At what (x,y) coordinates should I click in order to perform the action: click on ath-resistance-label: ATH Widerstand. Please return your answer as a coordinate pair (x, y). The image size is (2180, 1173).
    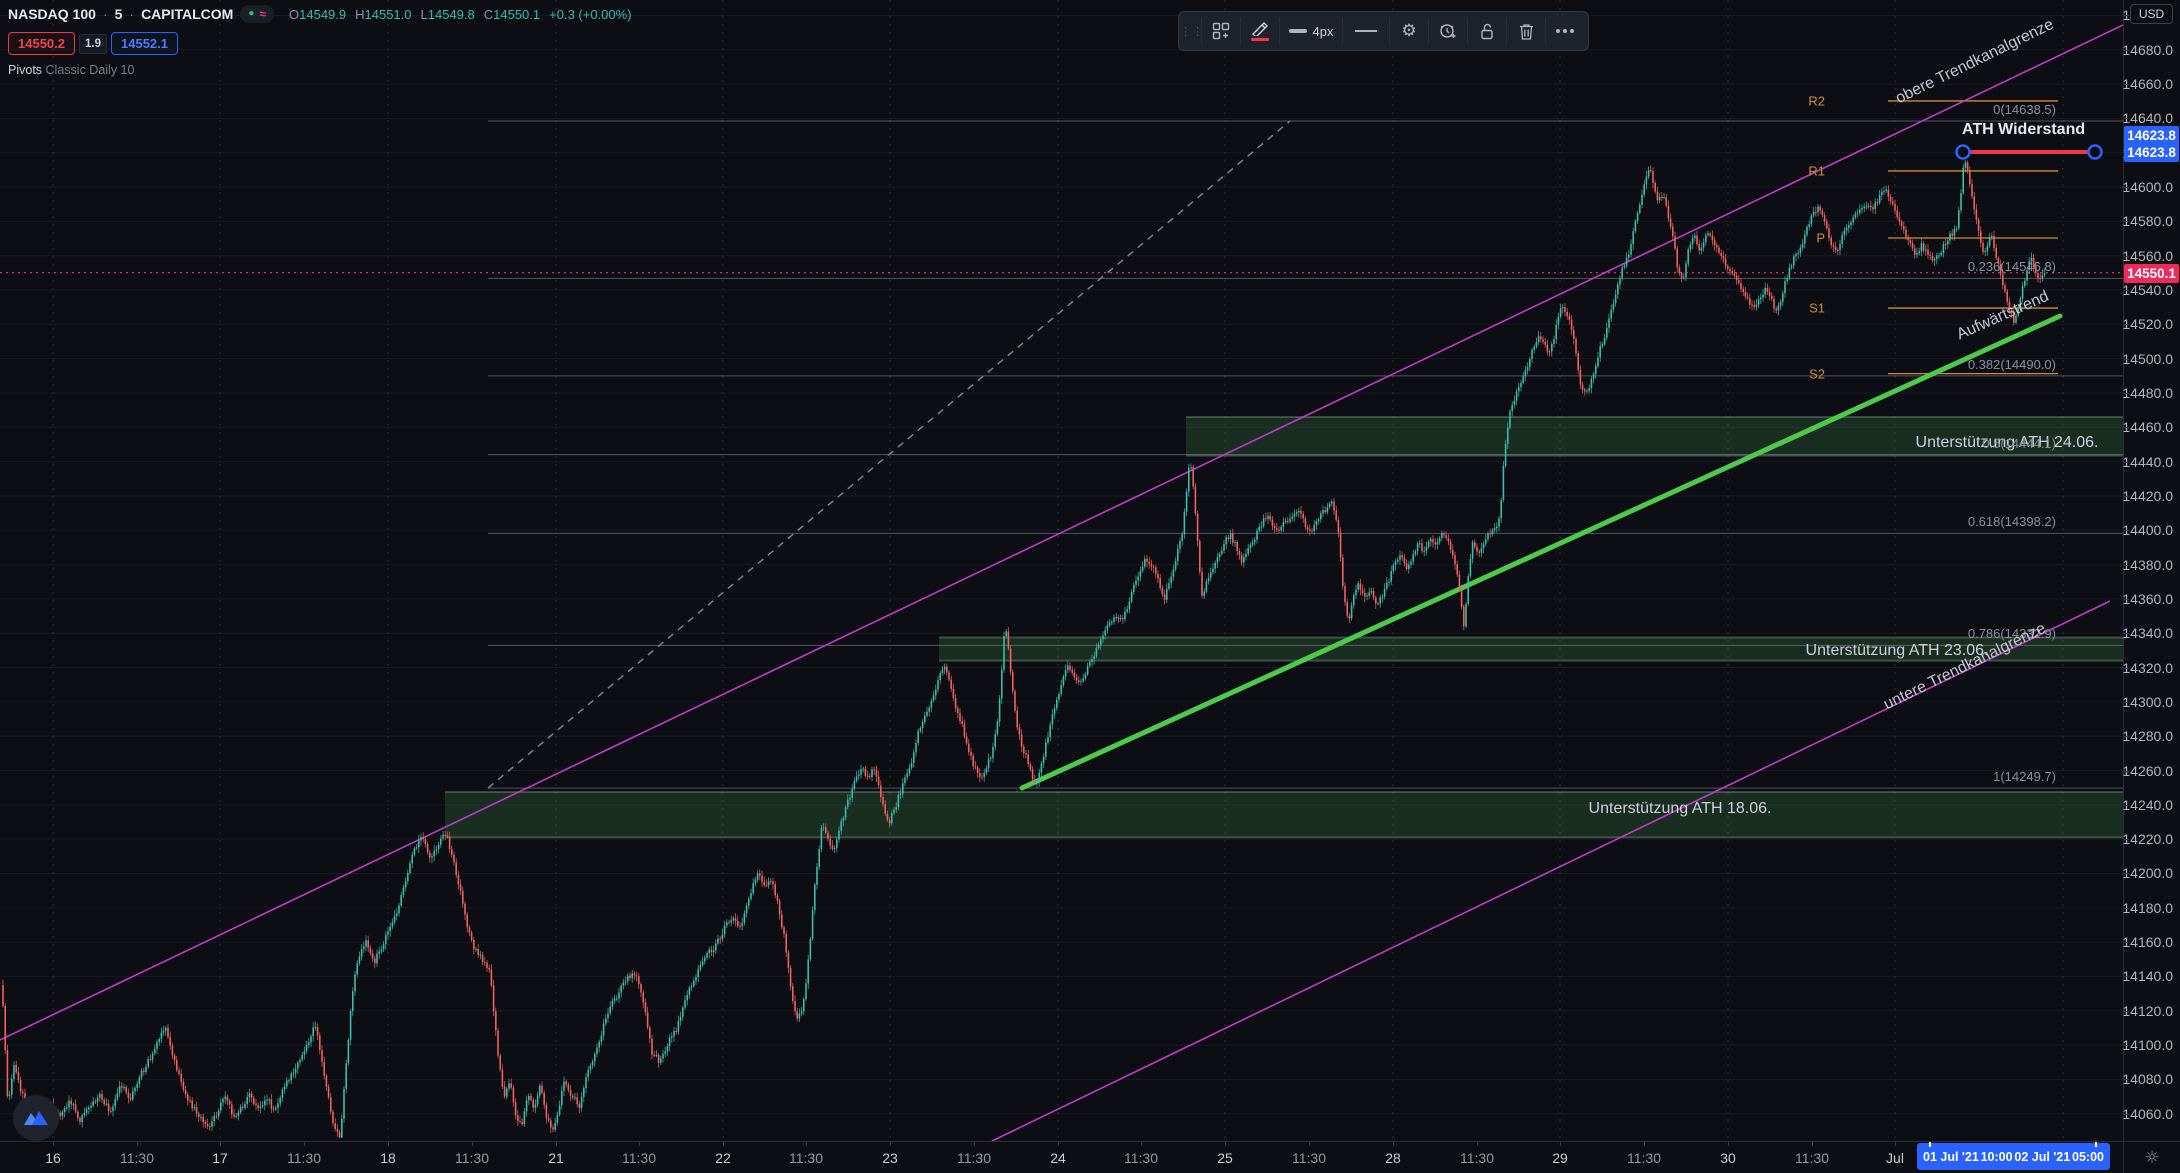
    Looking at the image, I should click on (2024, 129).